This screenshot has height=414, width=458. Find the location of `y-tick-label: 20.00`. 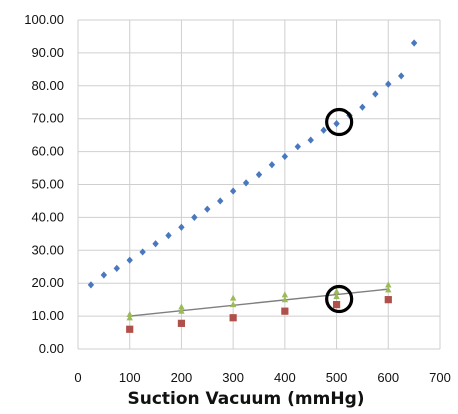

y-tick-label: 20.00 is located at coordinates (47, 282).